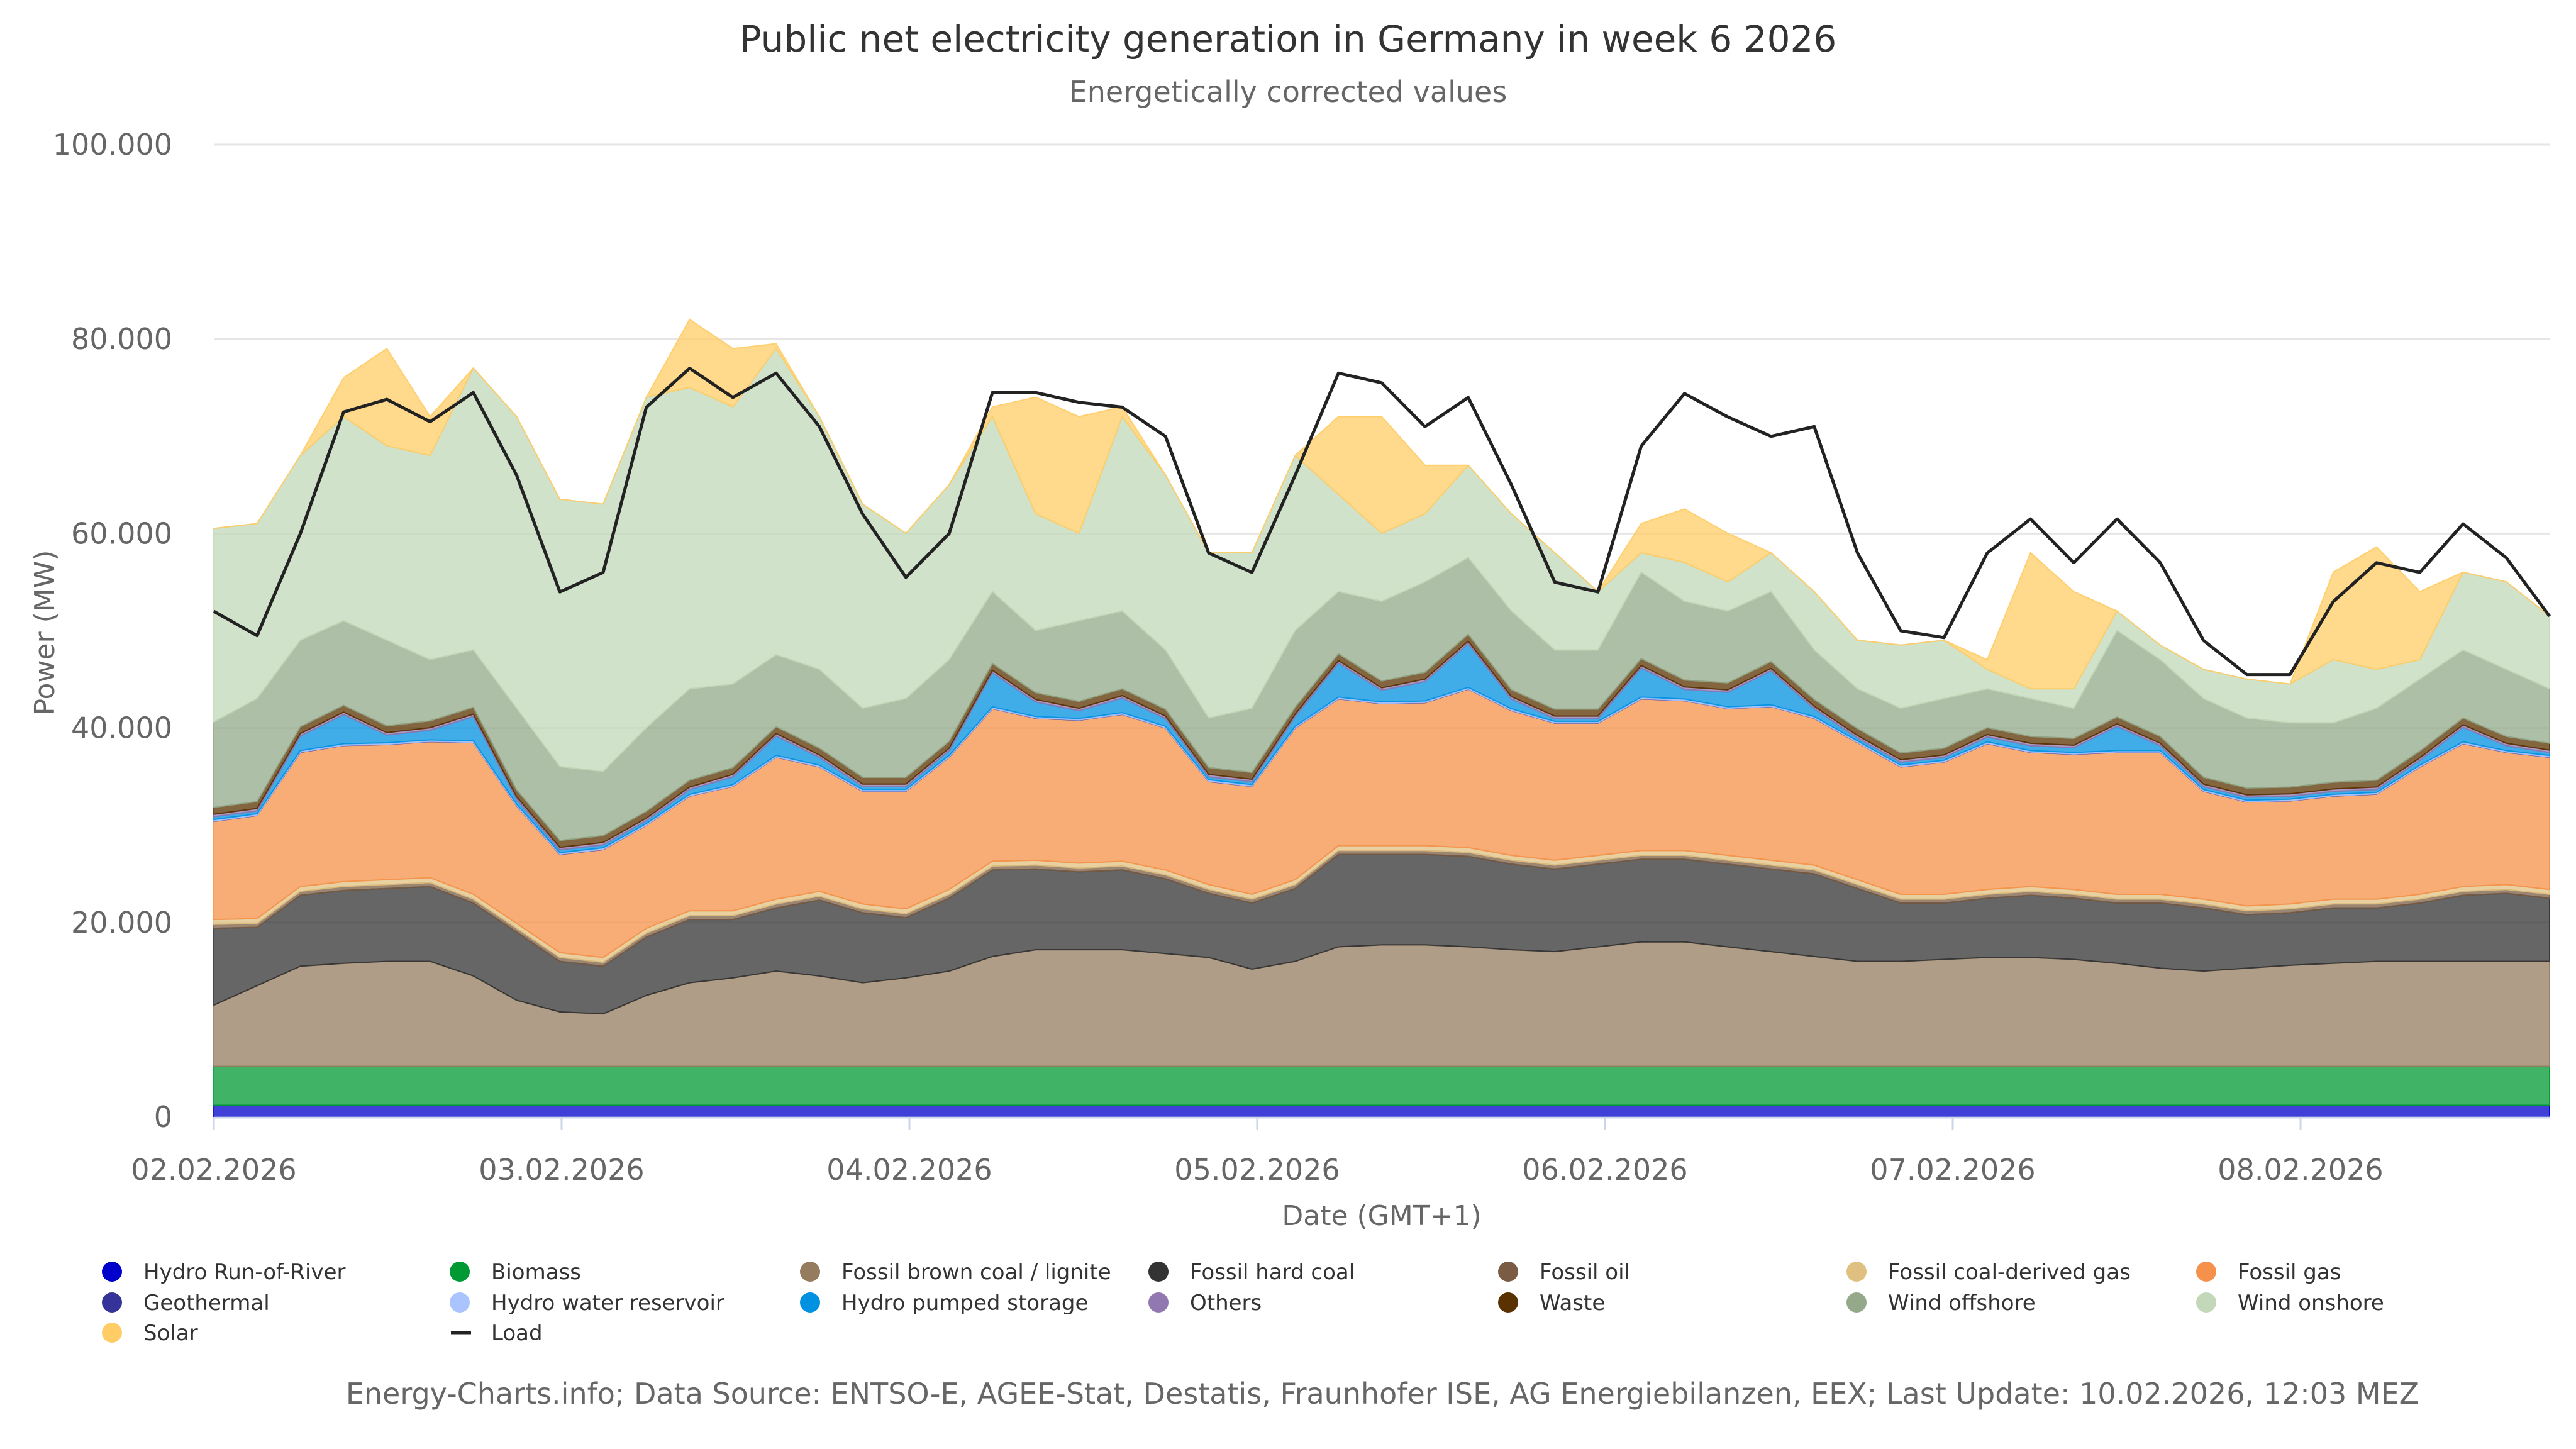 The width and height of the screenshot is (2576, 1449). I want to click on legend-item-geothermal: Geothermal, so click(186, 1303).